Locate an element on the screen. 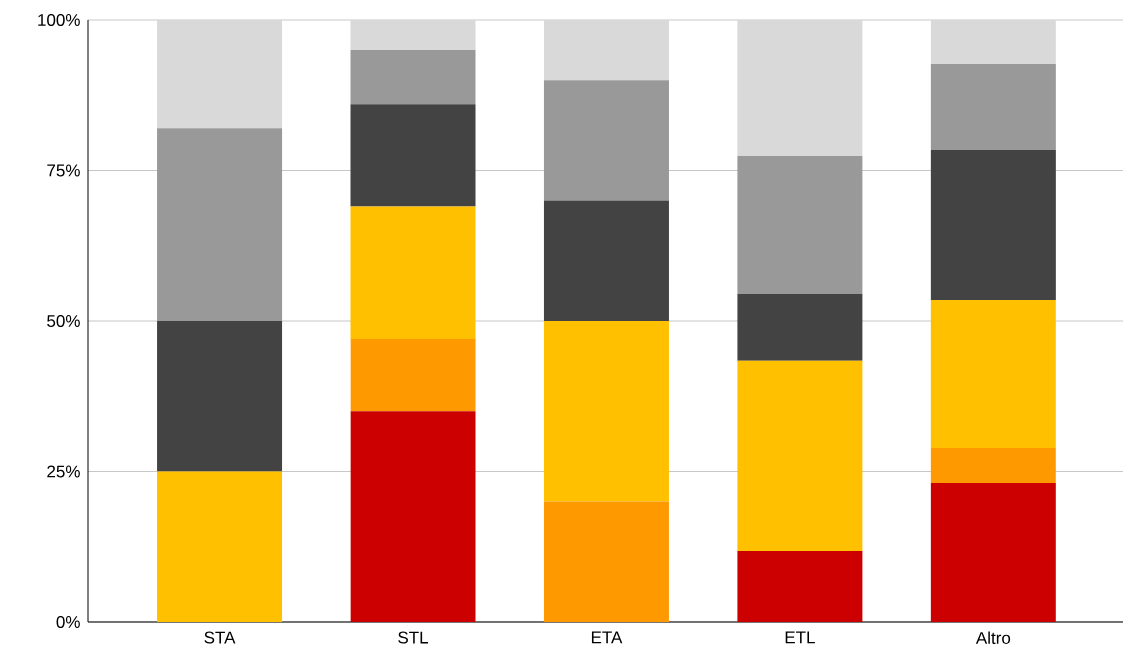 Image resolution: width=1134 pixels, height=660 pixels. y-tick-label: 50% is located at coordinates (63, 321).